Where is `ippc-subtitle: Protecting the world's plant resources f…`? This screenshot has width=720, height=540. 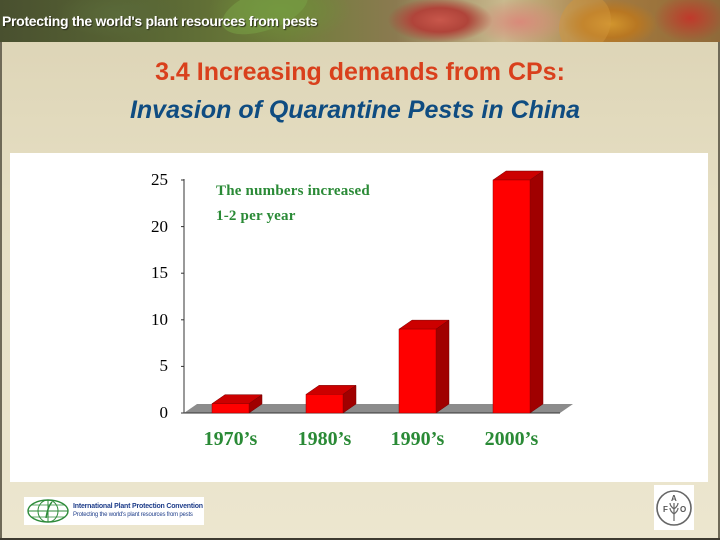 ippc-subtitle: Protecting the world's plant resources f… is located at coordinates (133, 515).